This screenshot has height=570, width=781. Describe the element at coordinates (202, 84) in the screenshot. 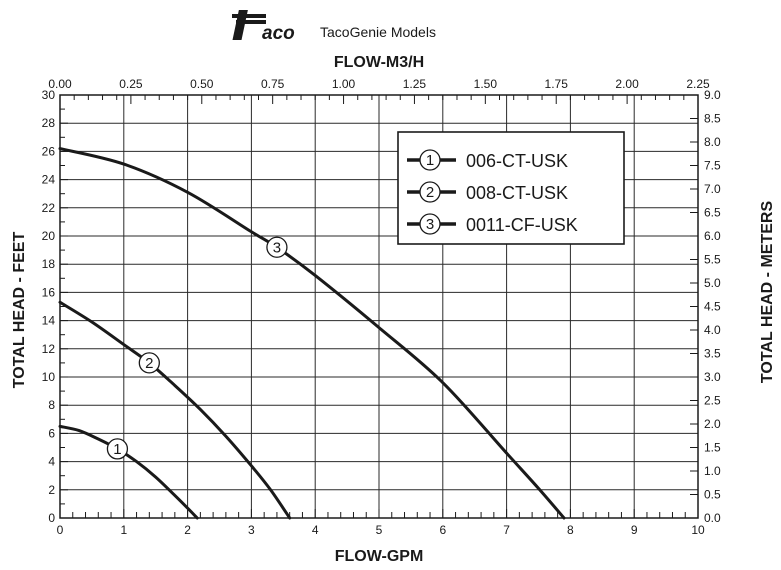

I see `top-tick-label: 0.50` at that location.